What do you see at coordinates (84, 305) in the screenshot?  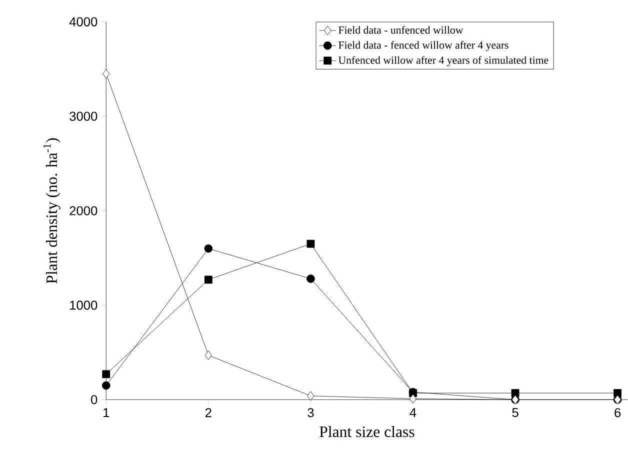 I see `y-tick-label: 1000` at bounding box center [84, 305].